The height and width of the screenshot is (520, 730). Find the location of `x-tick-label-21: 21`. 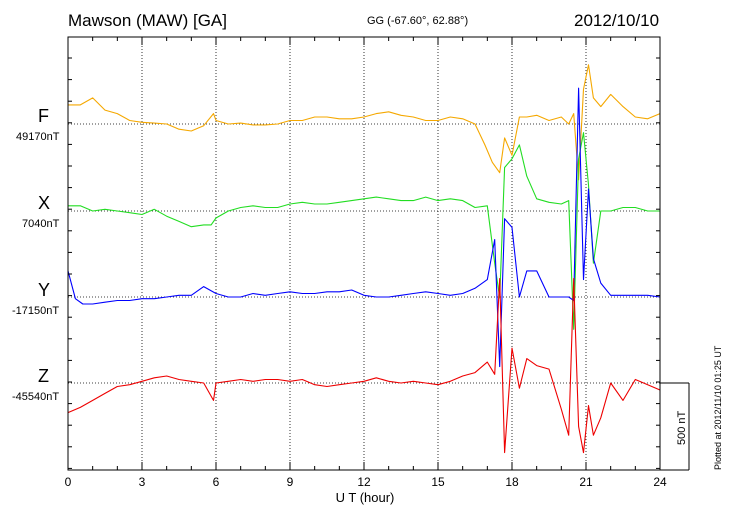

x-tick-label-21: 21 is located at coordinates (586, 482).